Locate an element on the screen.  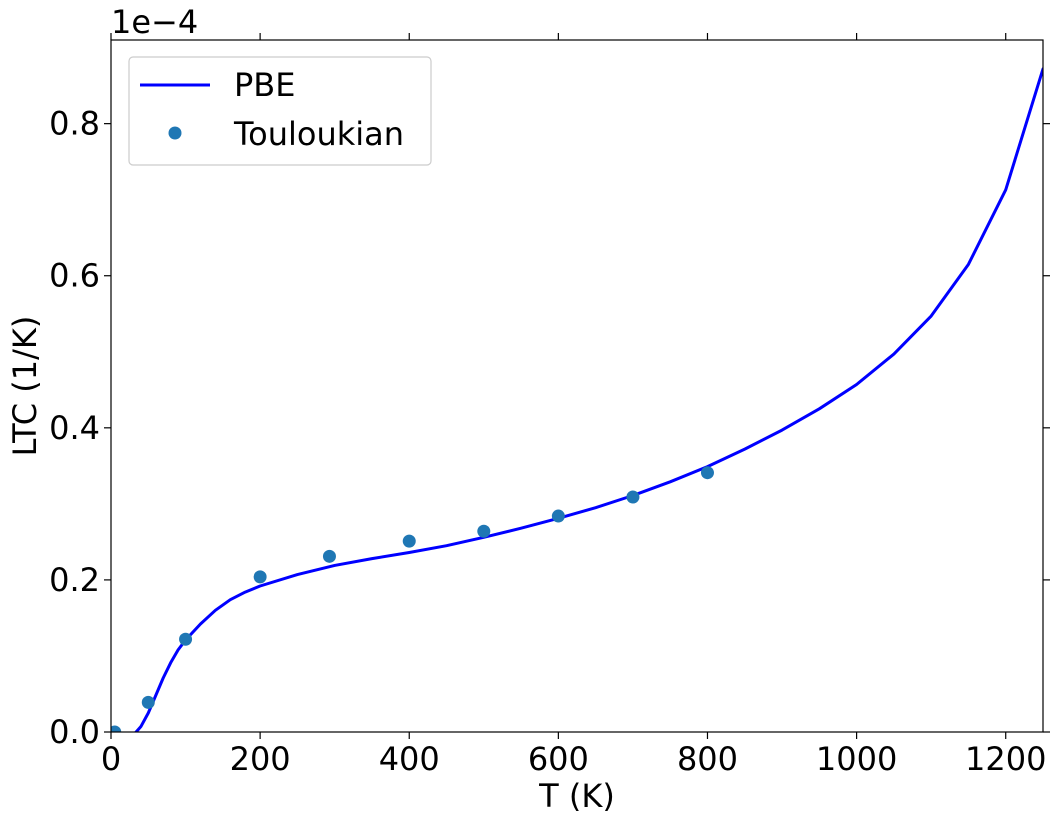
legend-label-pbe: PBE is located at coordinates (264, 85).